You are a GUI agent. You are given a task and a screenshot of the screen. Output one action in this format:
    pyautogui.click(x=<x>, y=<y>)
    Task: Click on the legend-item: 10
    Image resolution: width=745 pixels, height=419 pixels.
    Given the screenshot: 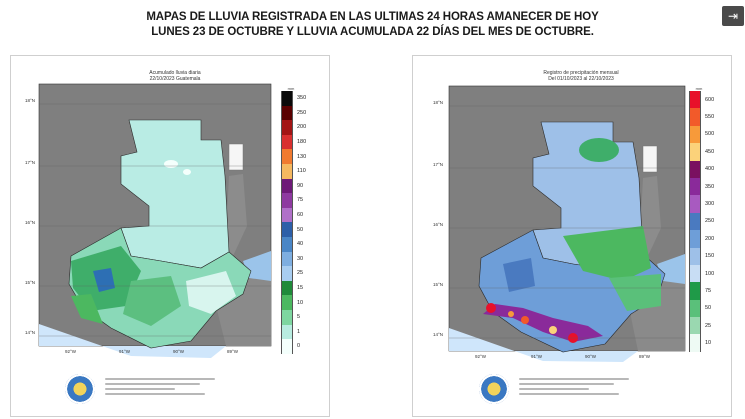 What is the action you would take?
    pyautogui.click(x=711, y=343)
    